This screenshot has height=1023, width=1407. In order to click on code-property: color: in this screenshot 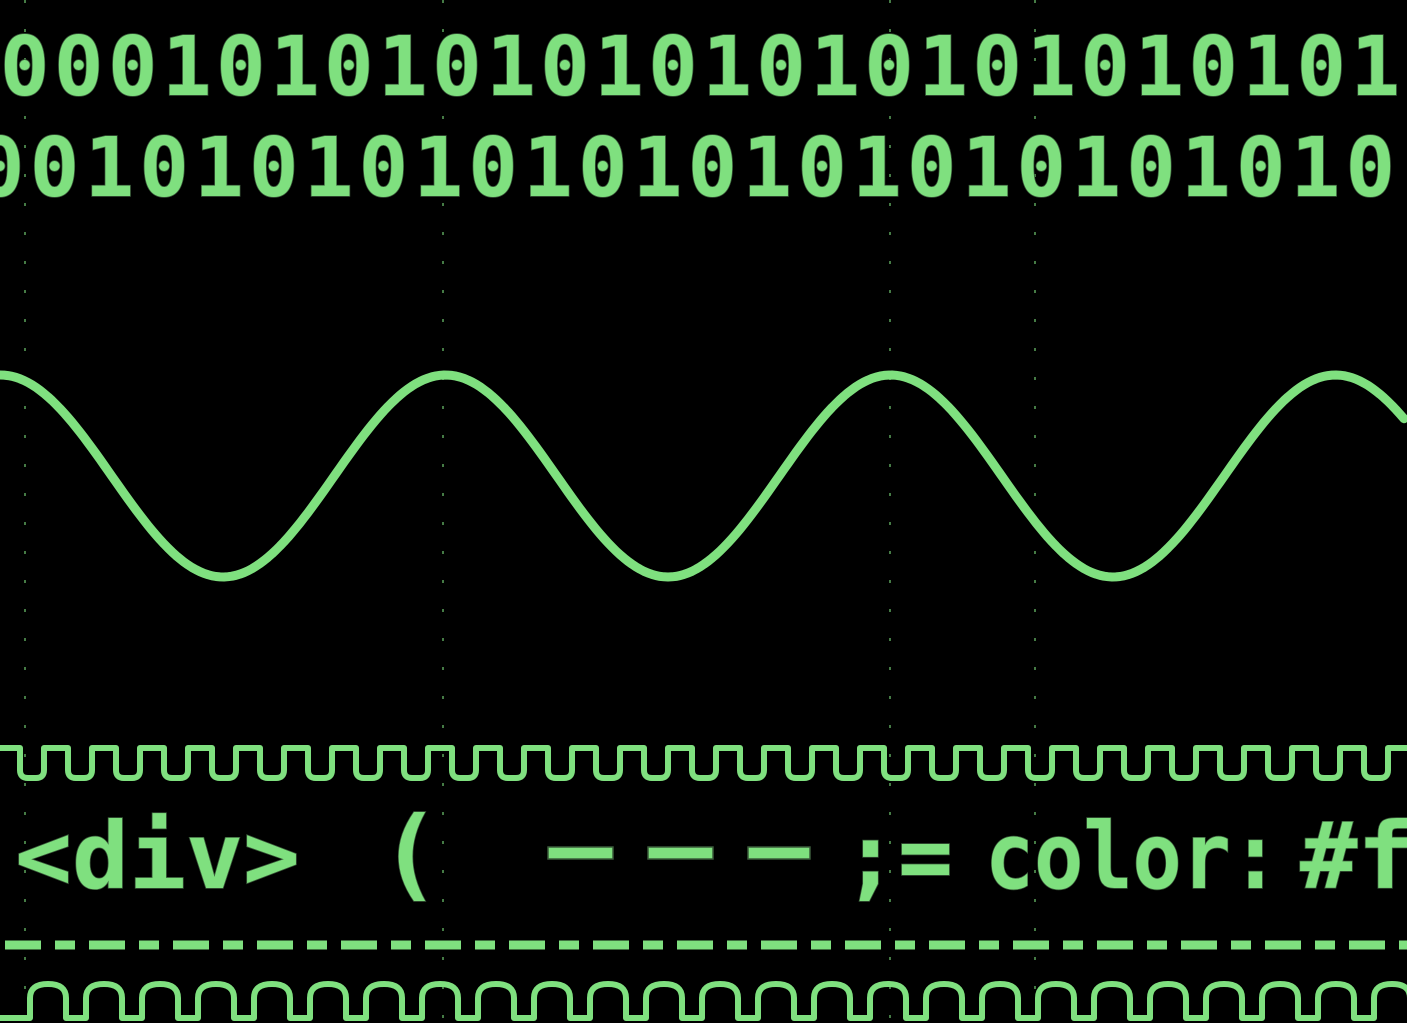, I will do `click(1132, 856)`.